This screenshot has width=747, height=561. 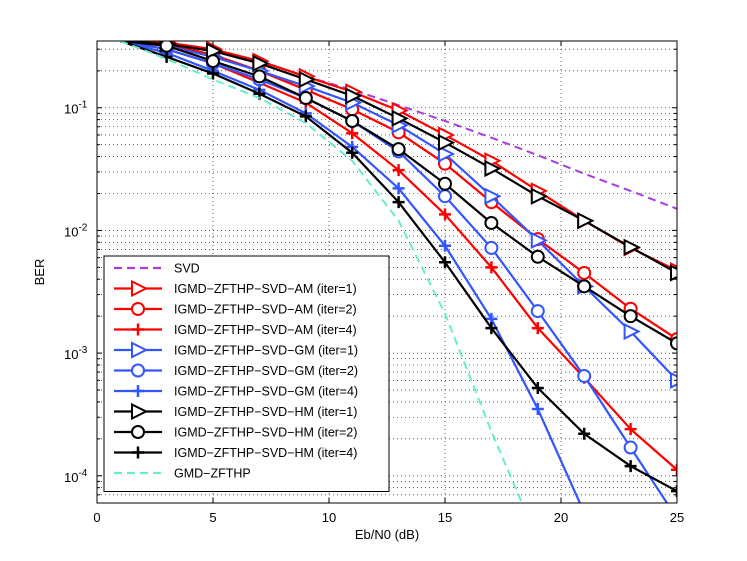 I want to click on legend-entry: IGMD−ZFTHP−SVD−AM (iter=4), so click(x=235, y=330).